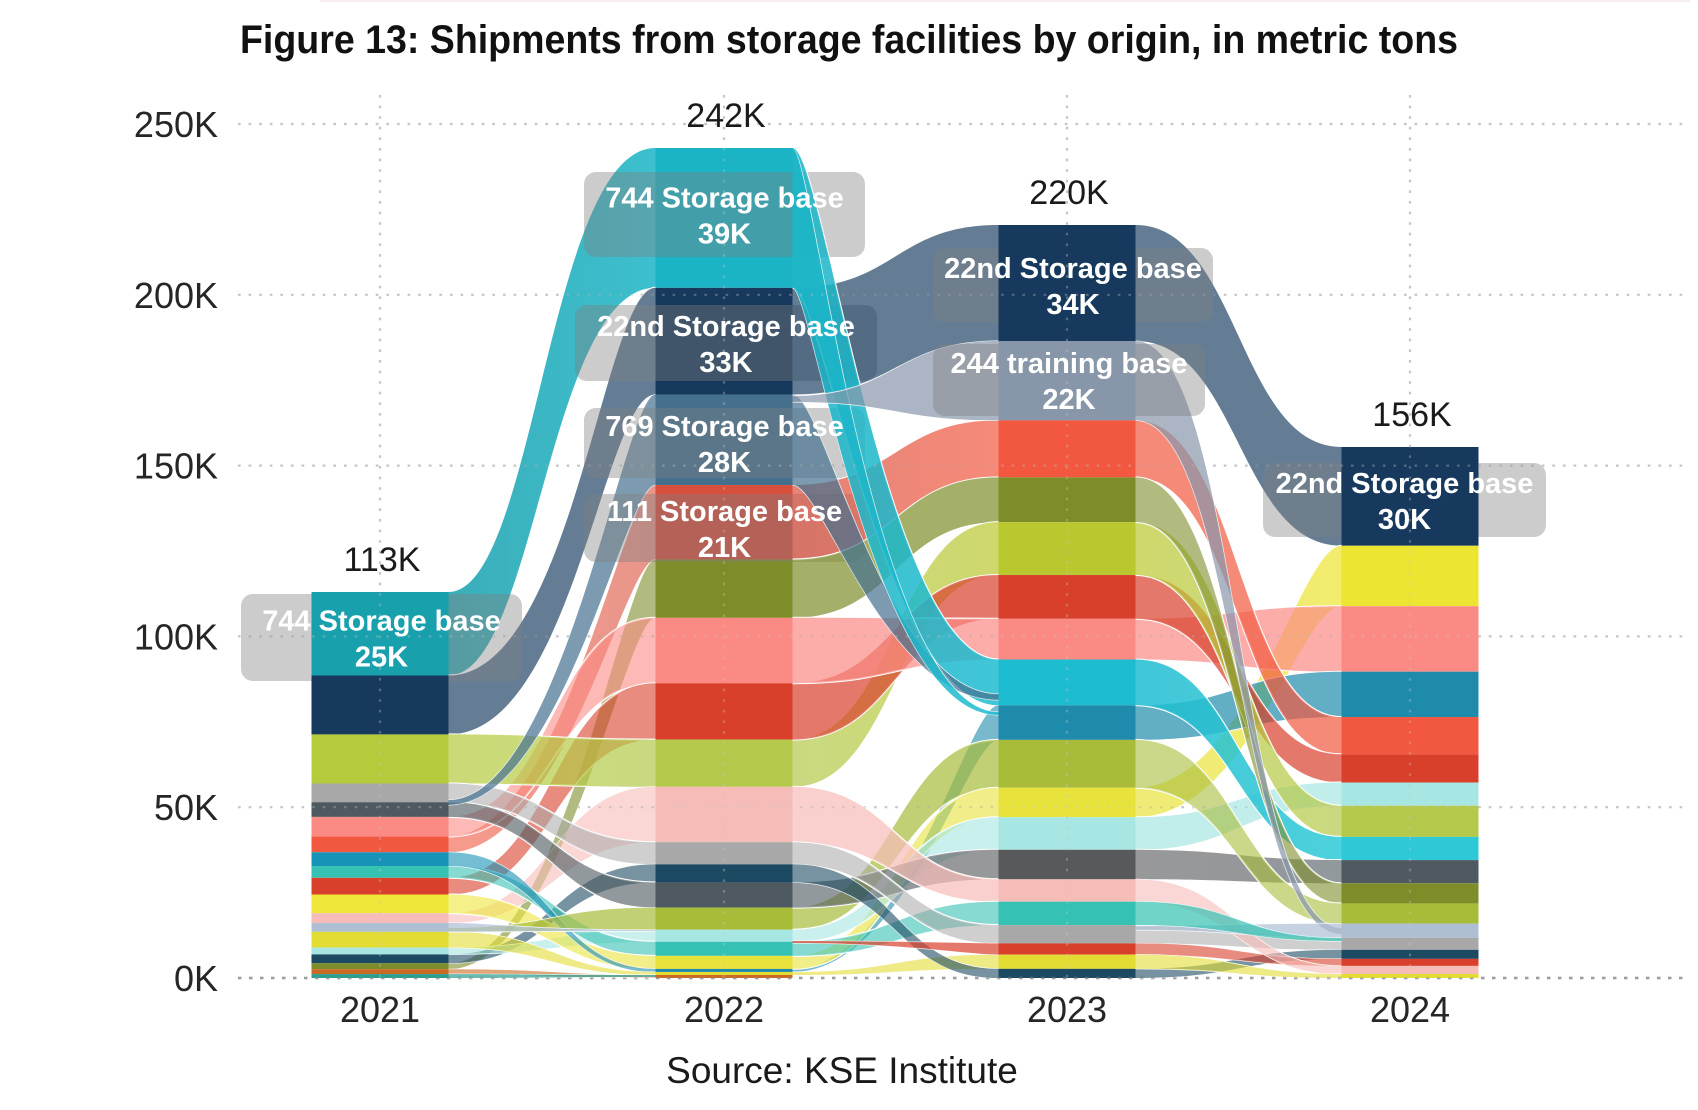  I want to click on svg-text: 2024, so click(1410, 1009).